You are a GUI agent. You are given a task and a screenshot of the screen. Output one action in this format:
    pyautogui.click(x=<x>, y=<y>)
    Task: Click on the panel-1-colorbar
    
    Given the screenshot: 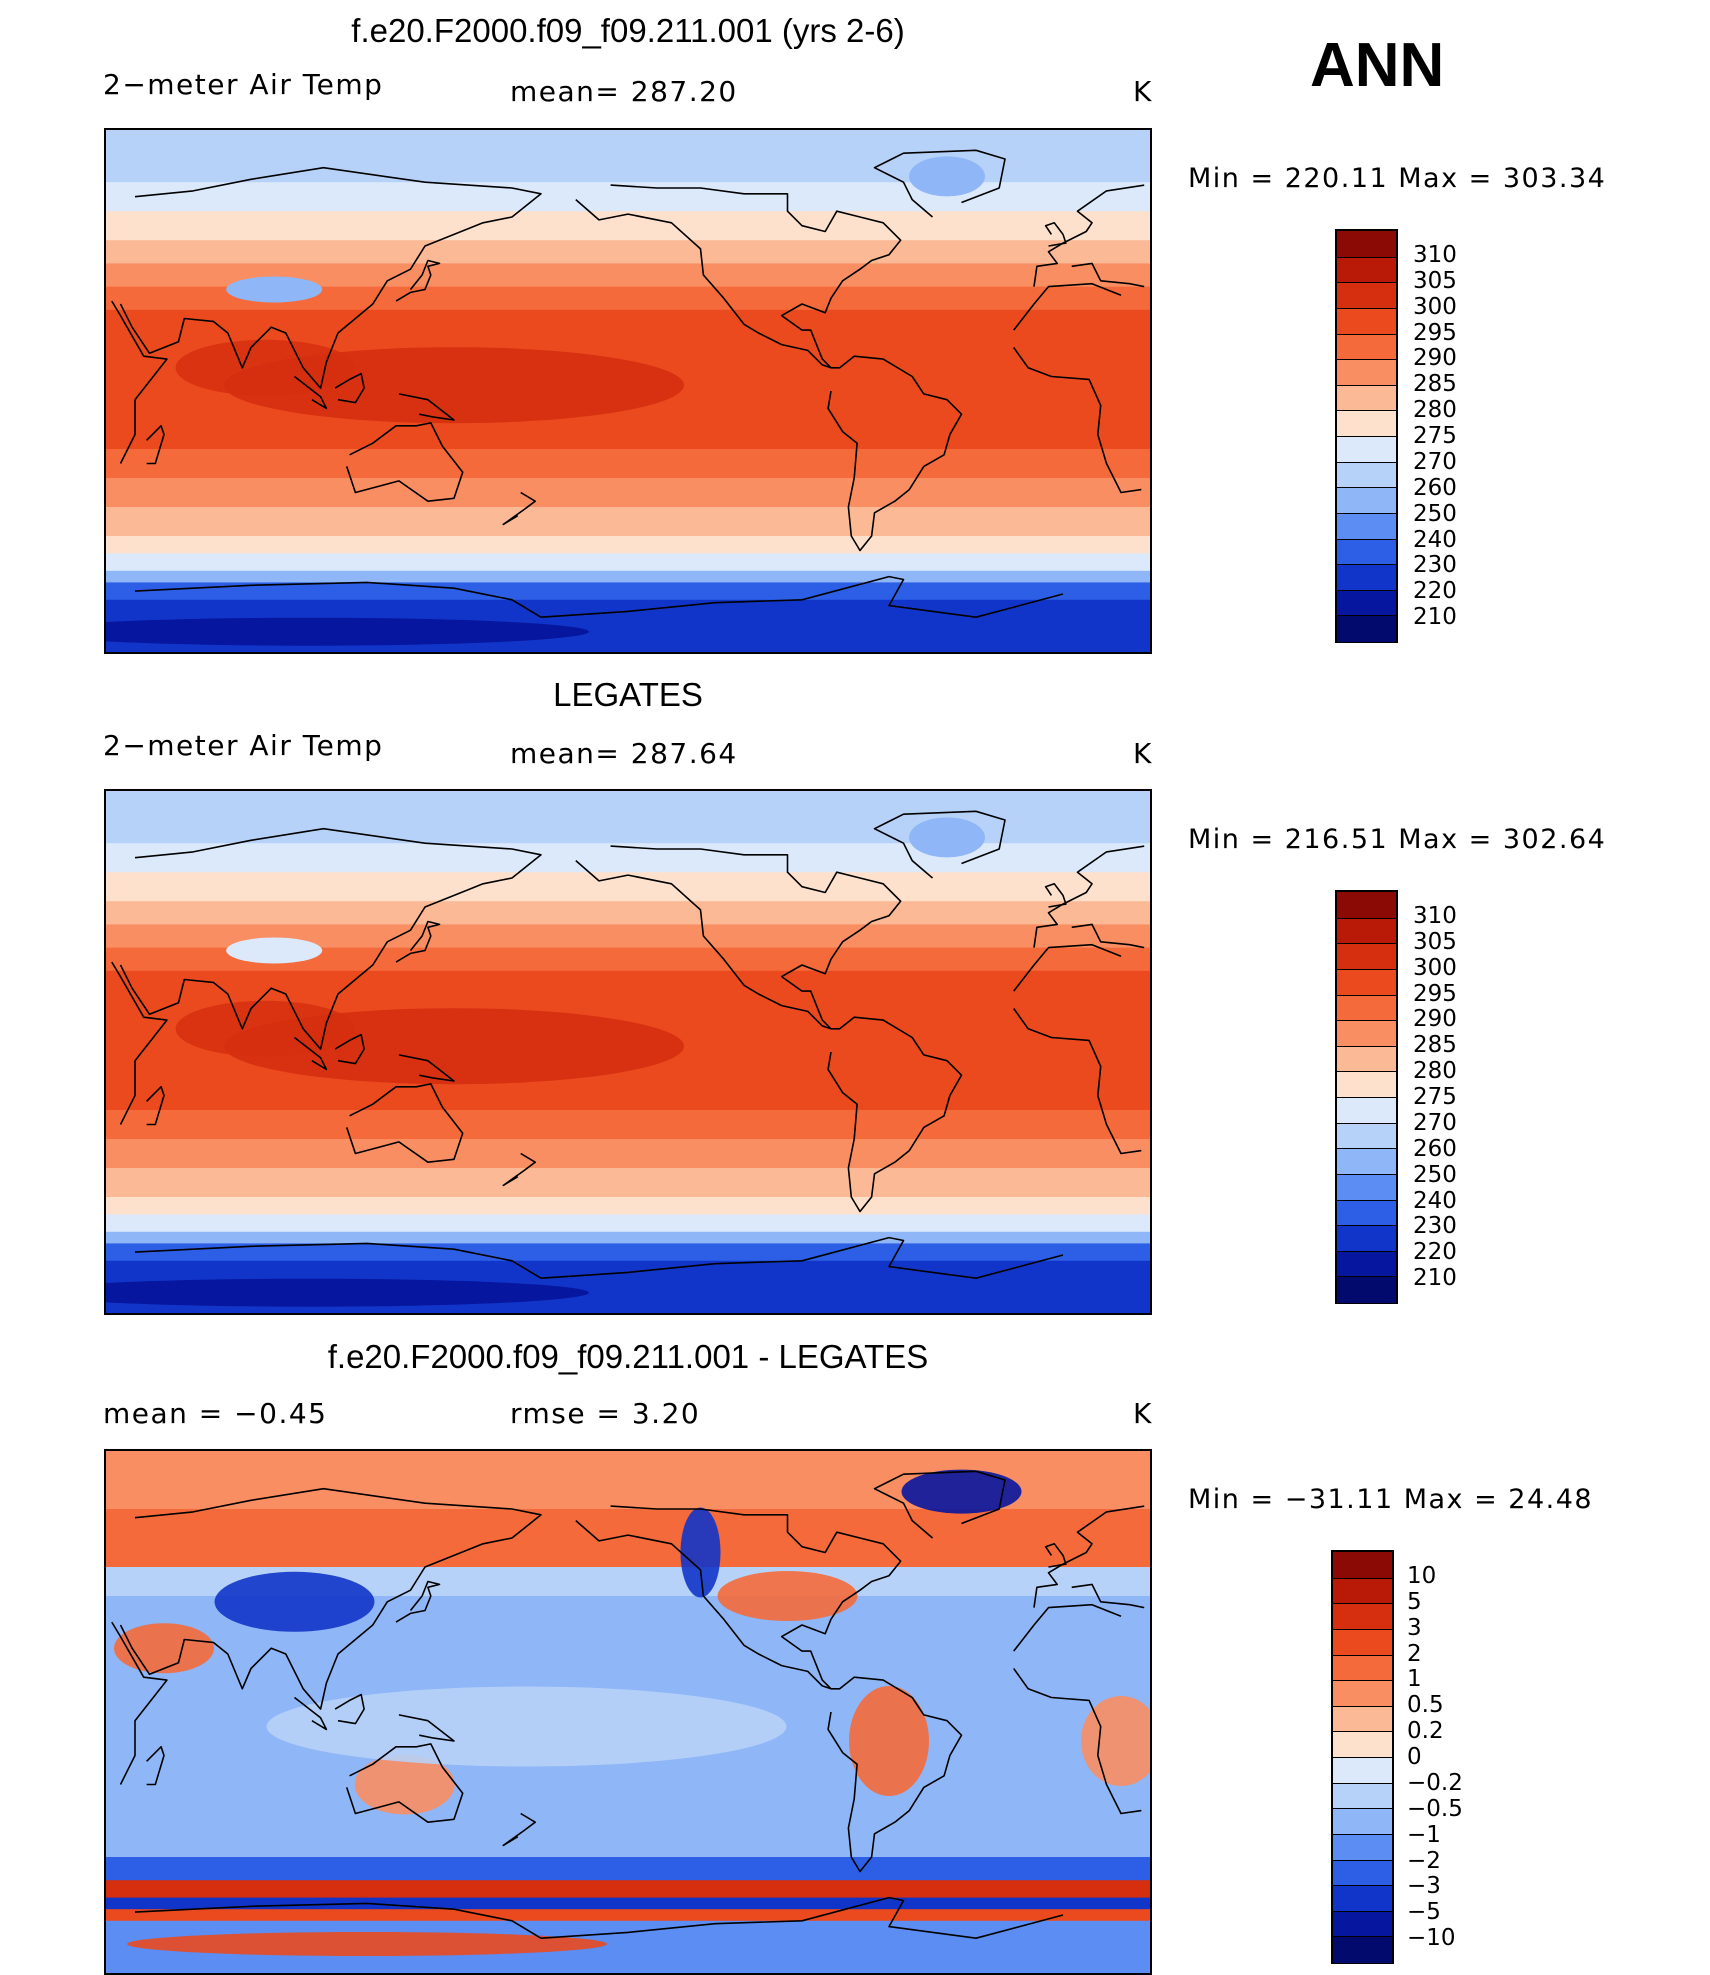 What is the action you would take?
    pyautogui.click(x=1366, y=436)
    